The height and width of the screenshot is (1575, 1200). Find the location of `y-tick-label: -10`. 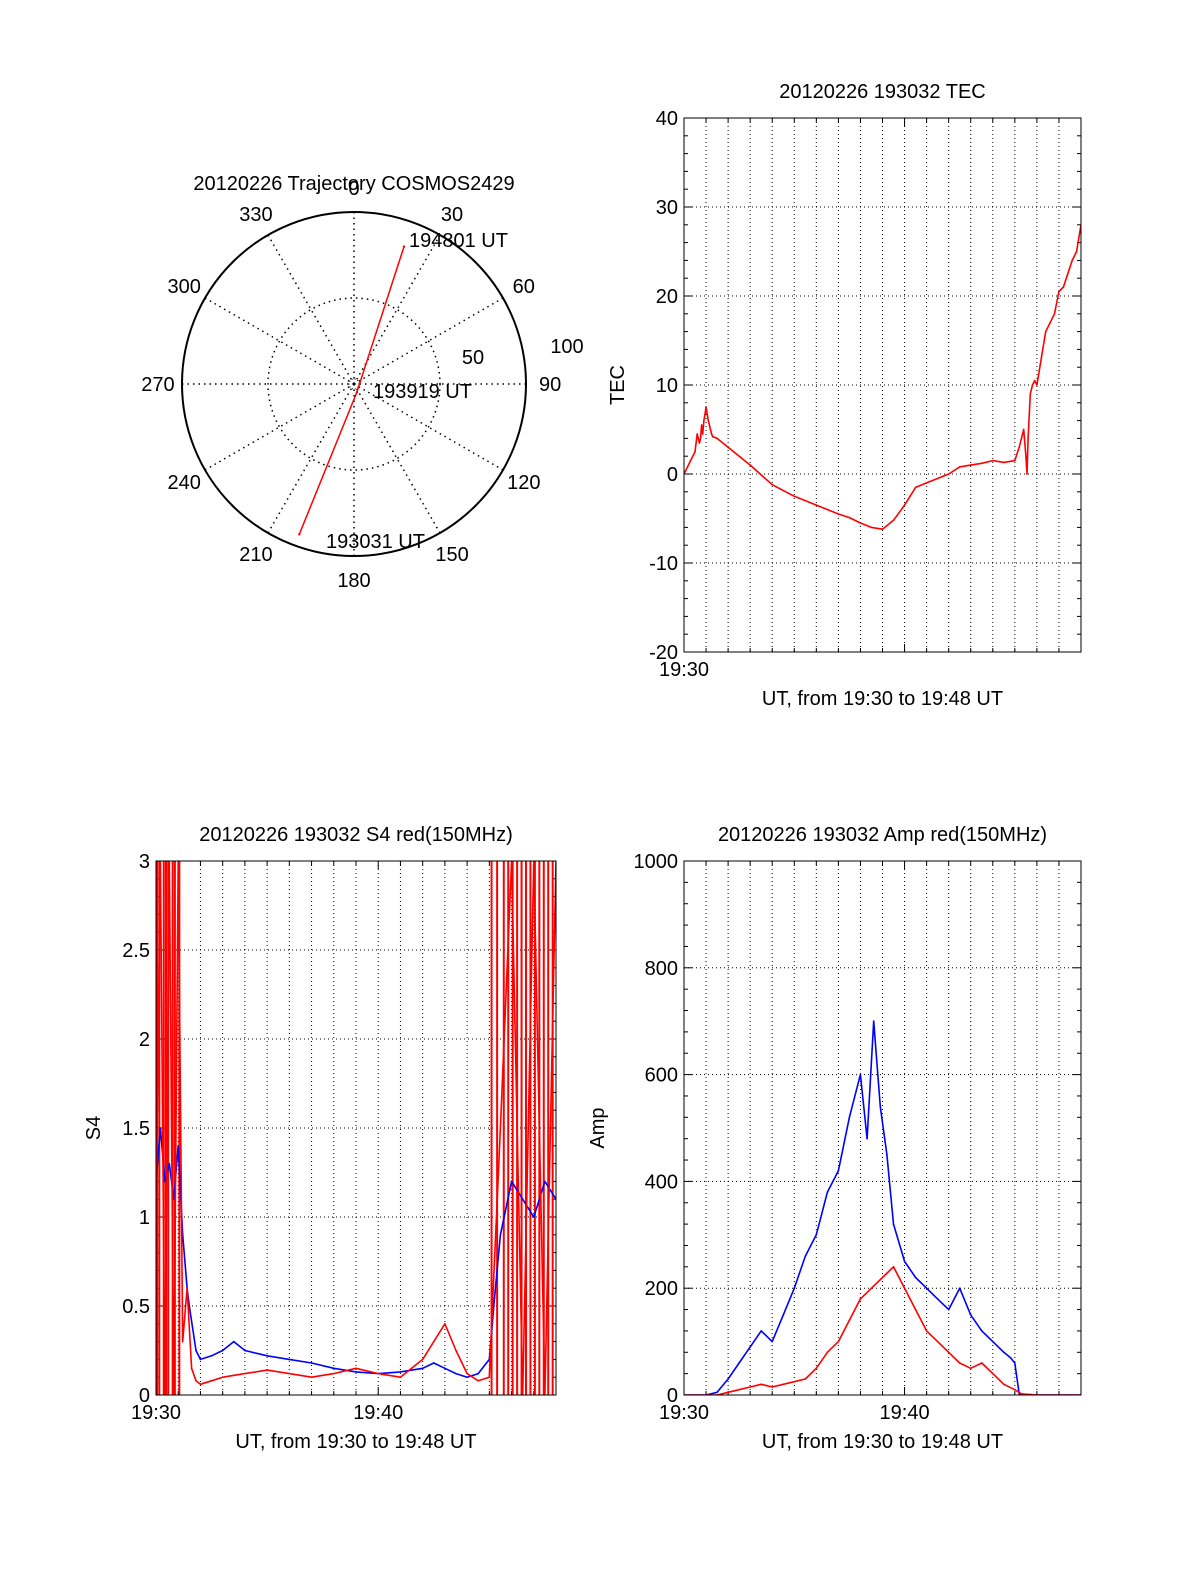

y-tick-label: -10 is located at coordinates (663, 564).